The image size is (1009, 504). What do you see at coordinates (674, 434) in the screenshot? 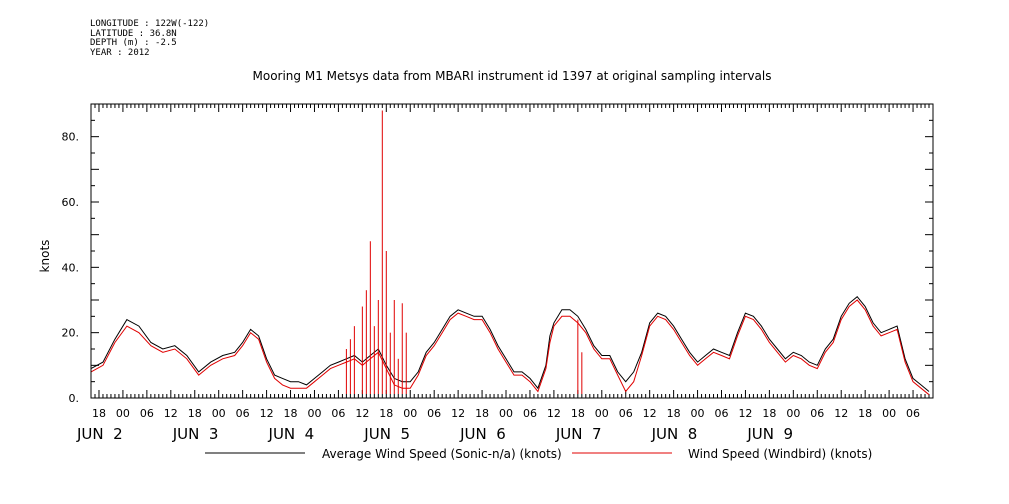
I see `x-day-label: JUN 8` at bounding box center [674, 434].